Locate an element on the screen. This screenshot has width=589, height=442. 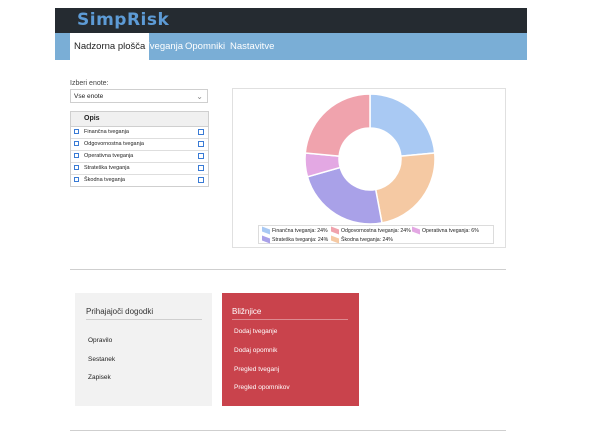
legend-item: Strateška tveganja: 24% is located at coordinates (295, 239).